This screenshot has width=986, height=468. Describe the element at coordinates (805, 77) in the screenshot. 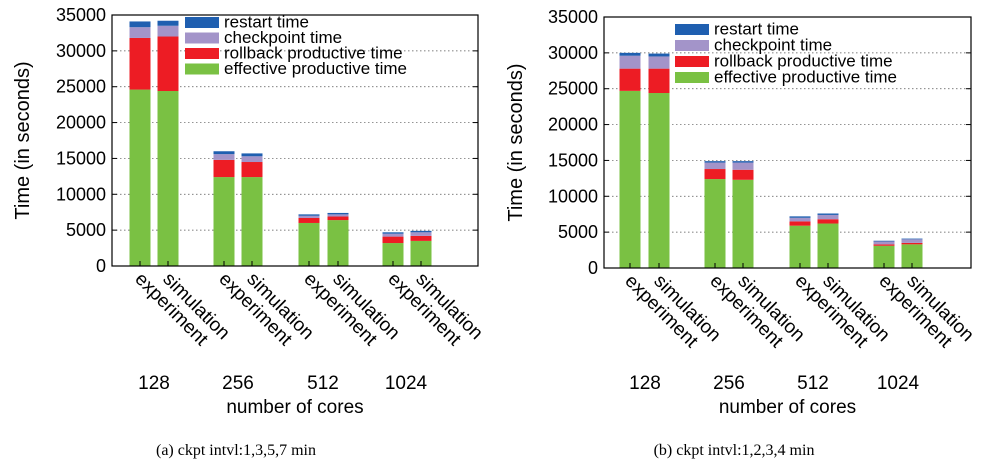

I see `chart-b-legend-label: effective productive time` at that location.